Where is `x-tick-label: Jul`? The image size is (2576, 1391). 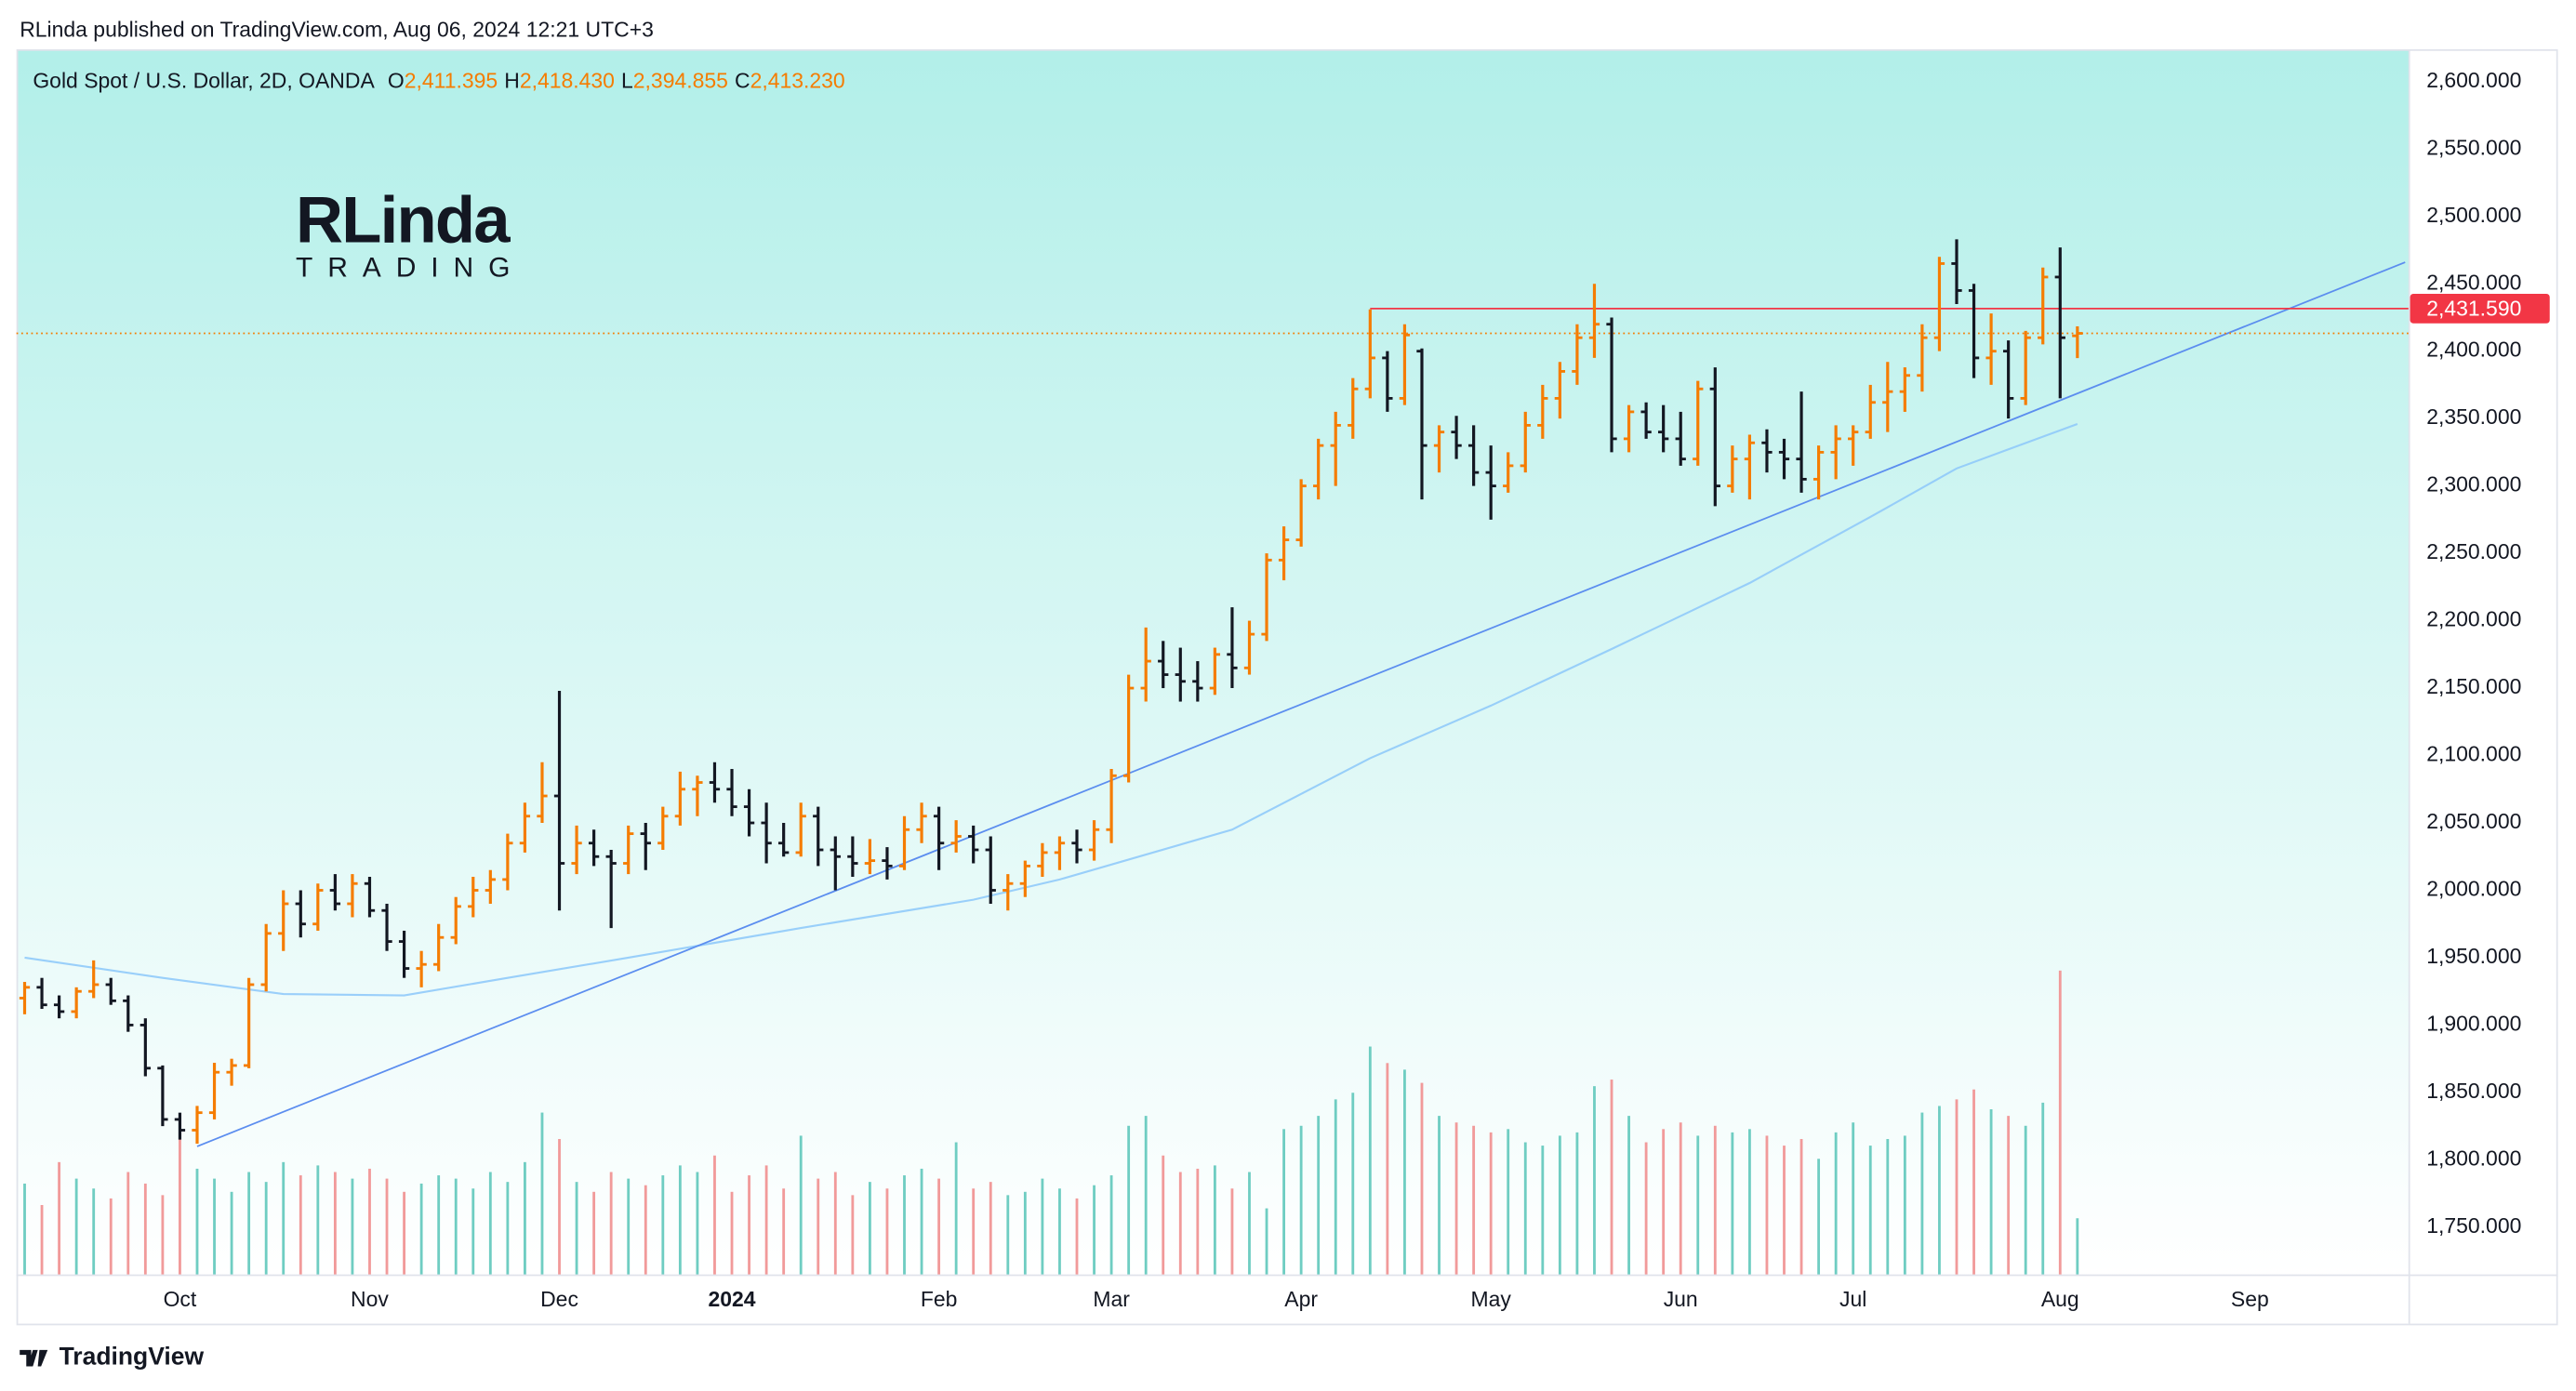 x-tick-label: Jul is located at coordinates (1852, 1299).